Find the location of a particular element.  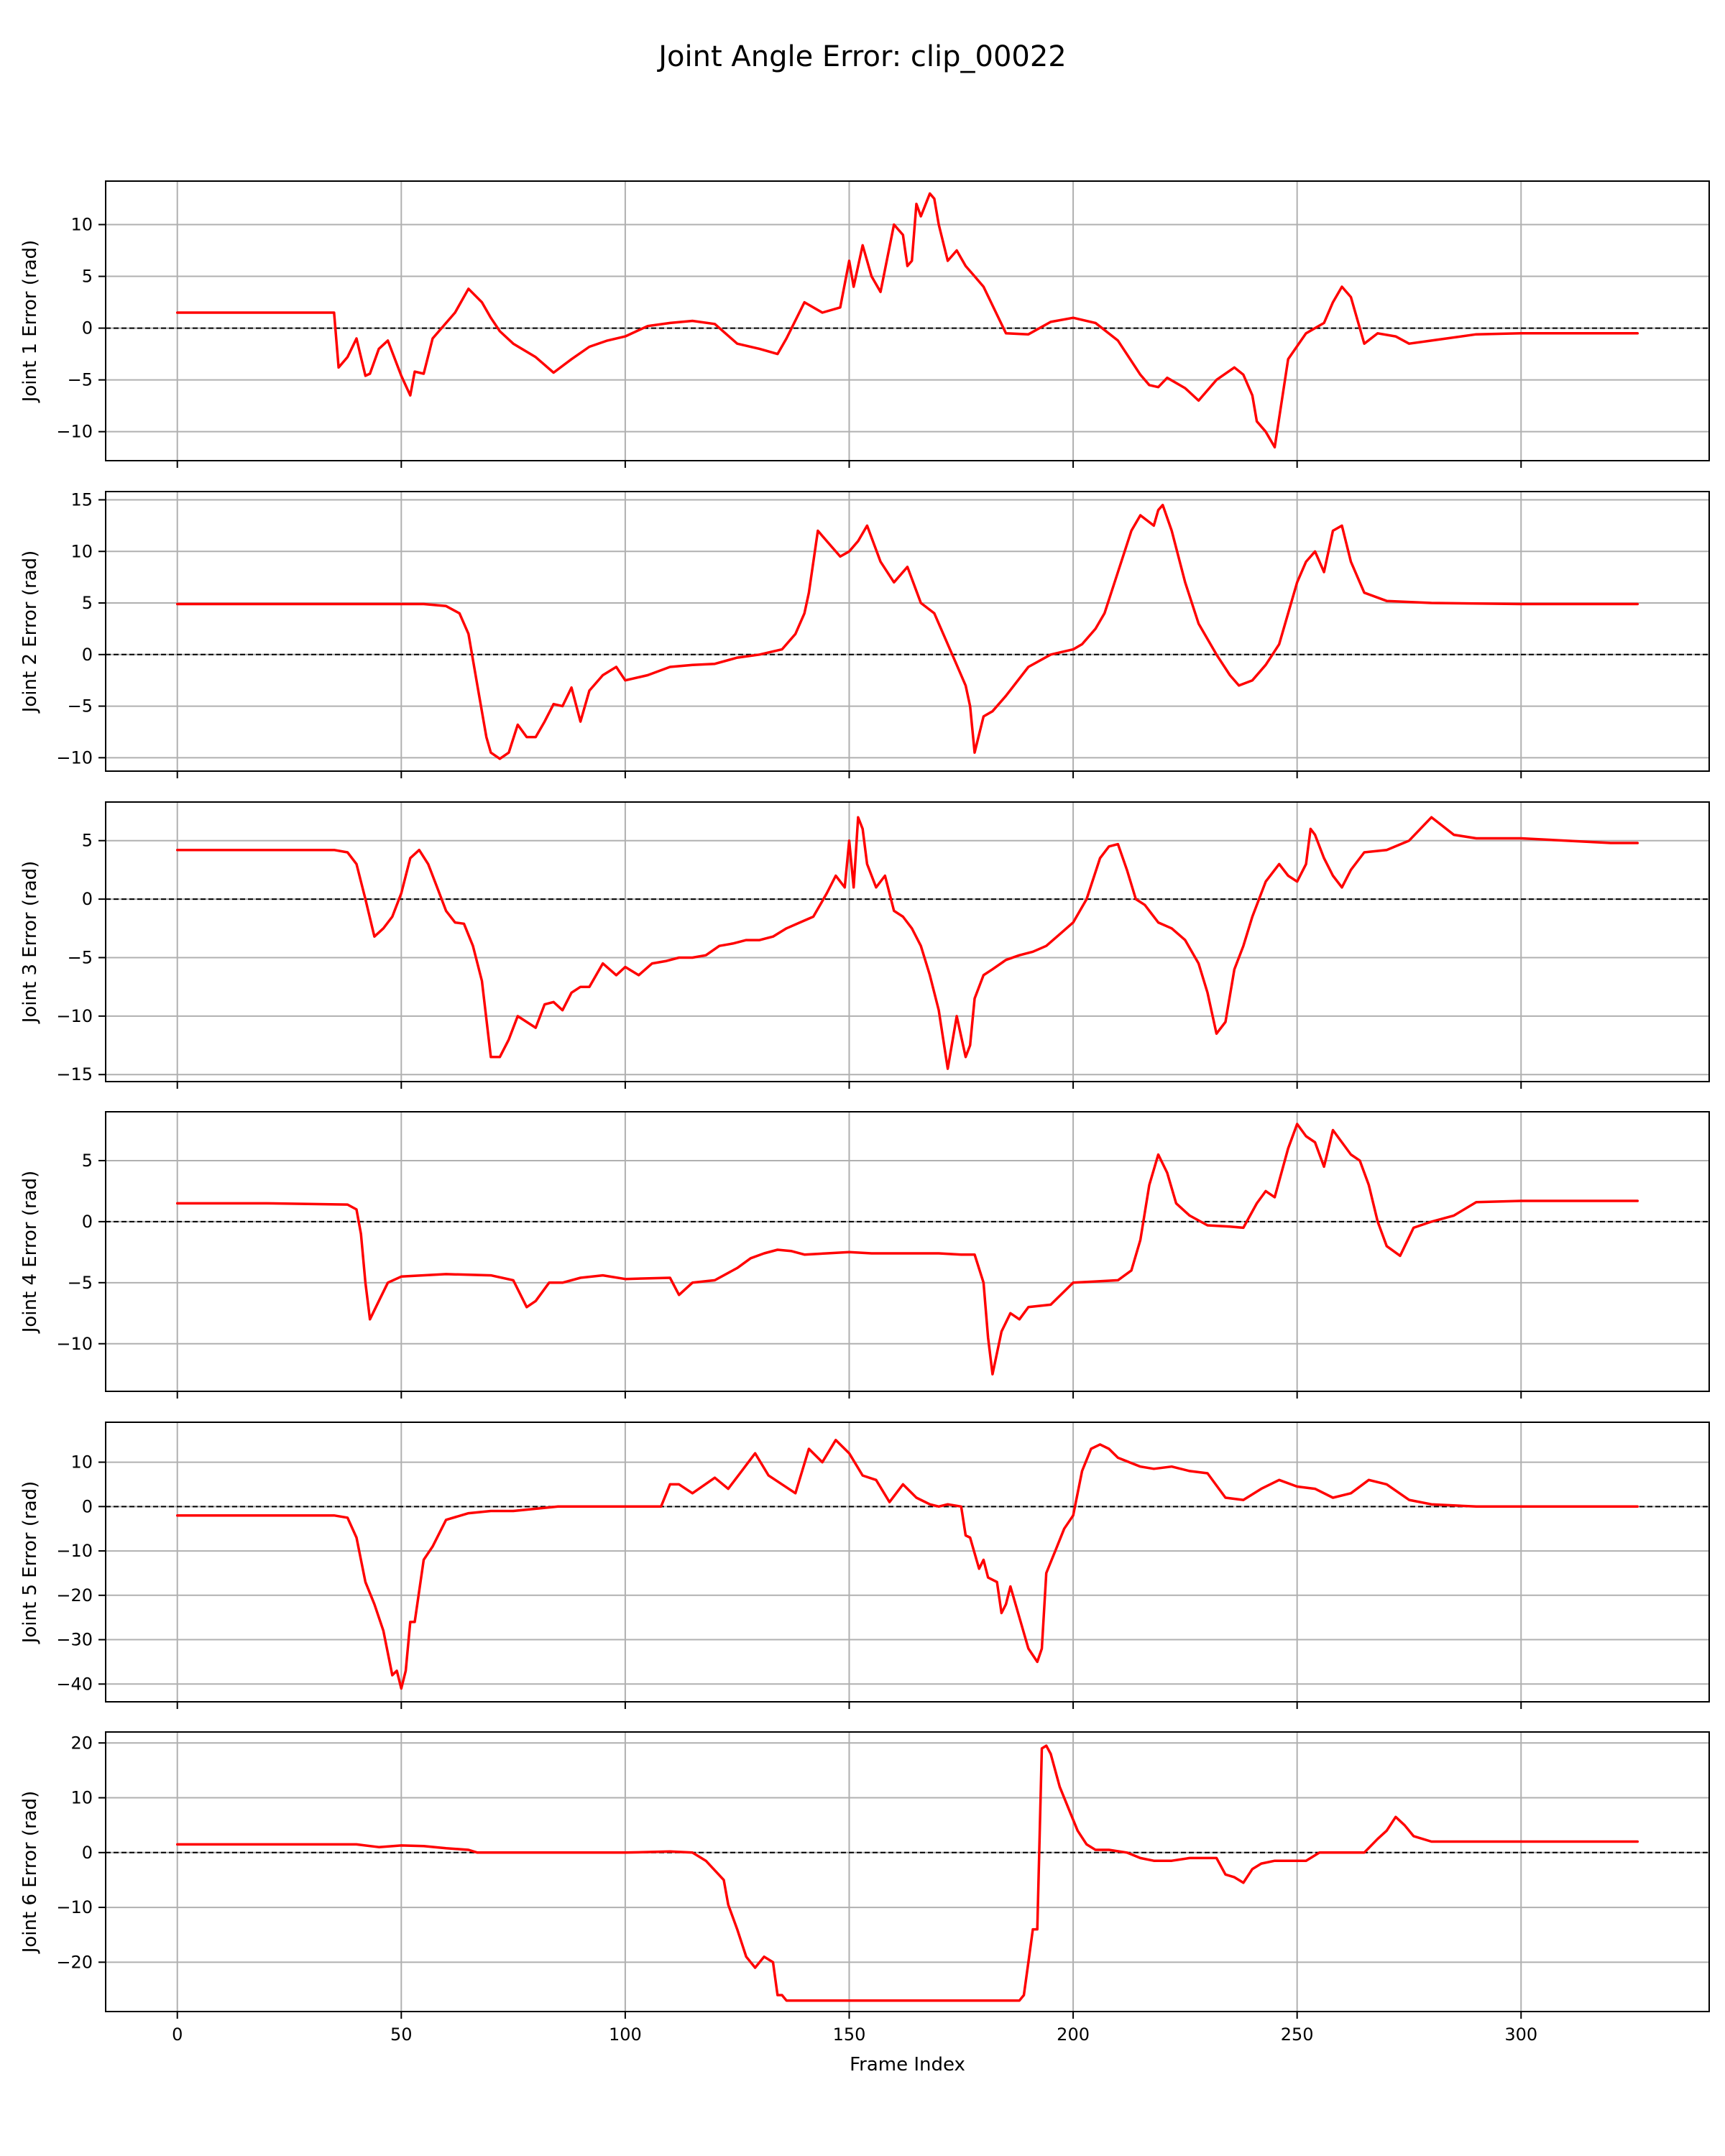

x-axis-label: Frame Index is located at coordinates (907, 2065).